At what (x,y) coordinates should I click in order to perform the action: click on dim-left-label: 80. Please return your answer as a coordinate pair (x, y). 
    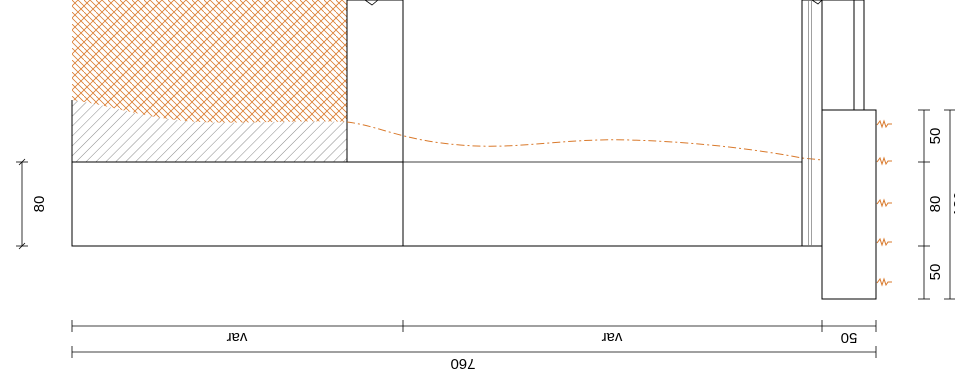
    Looking at the image, I should click on (39, 204).